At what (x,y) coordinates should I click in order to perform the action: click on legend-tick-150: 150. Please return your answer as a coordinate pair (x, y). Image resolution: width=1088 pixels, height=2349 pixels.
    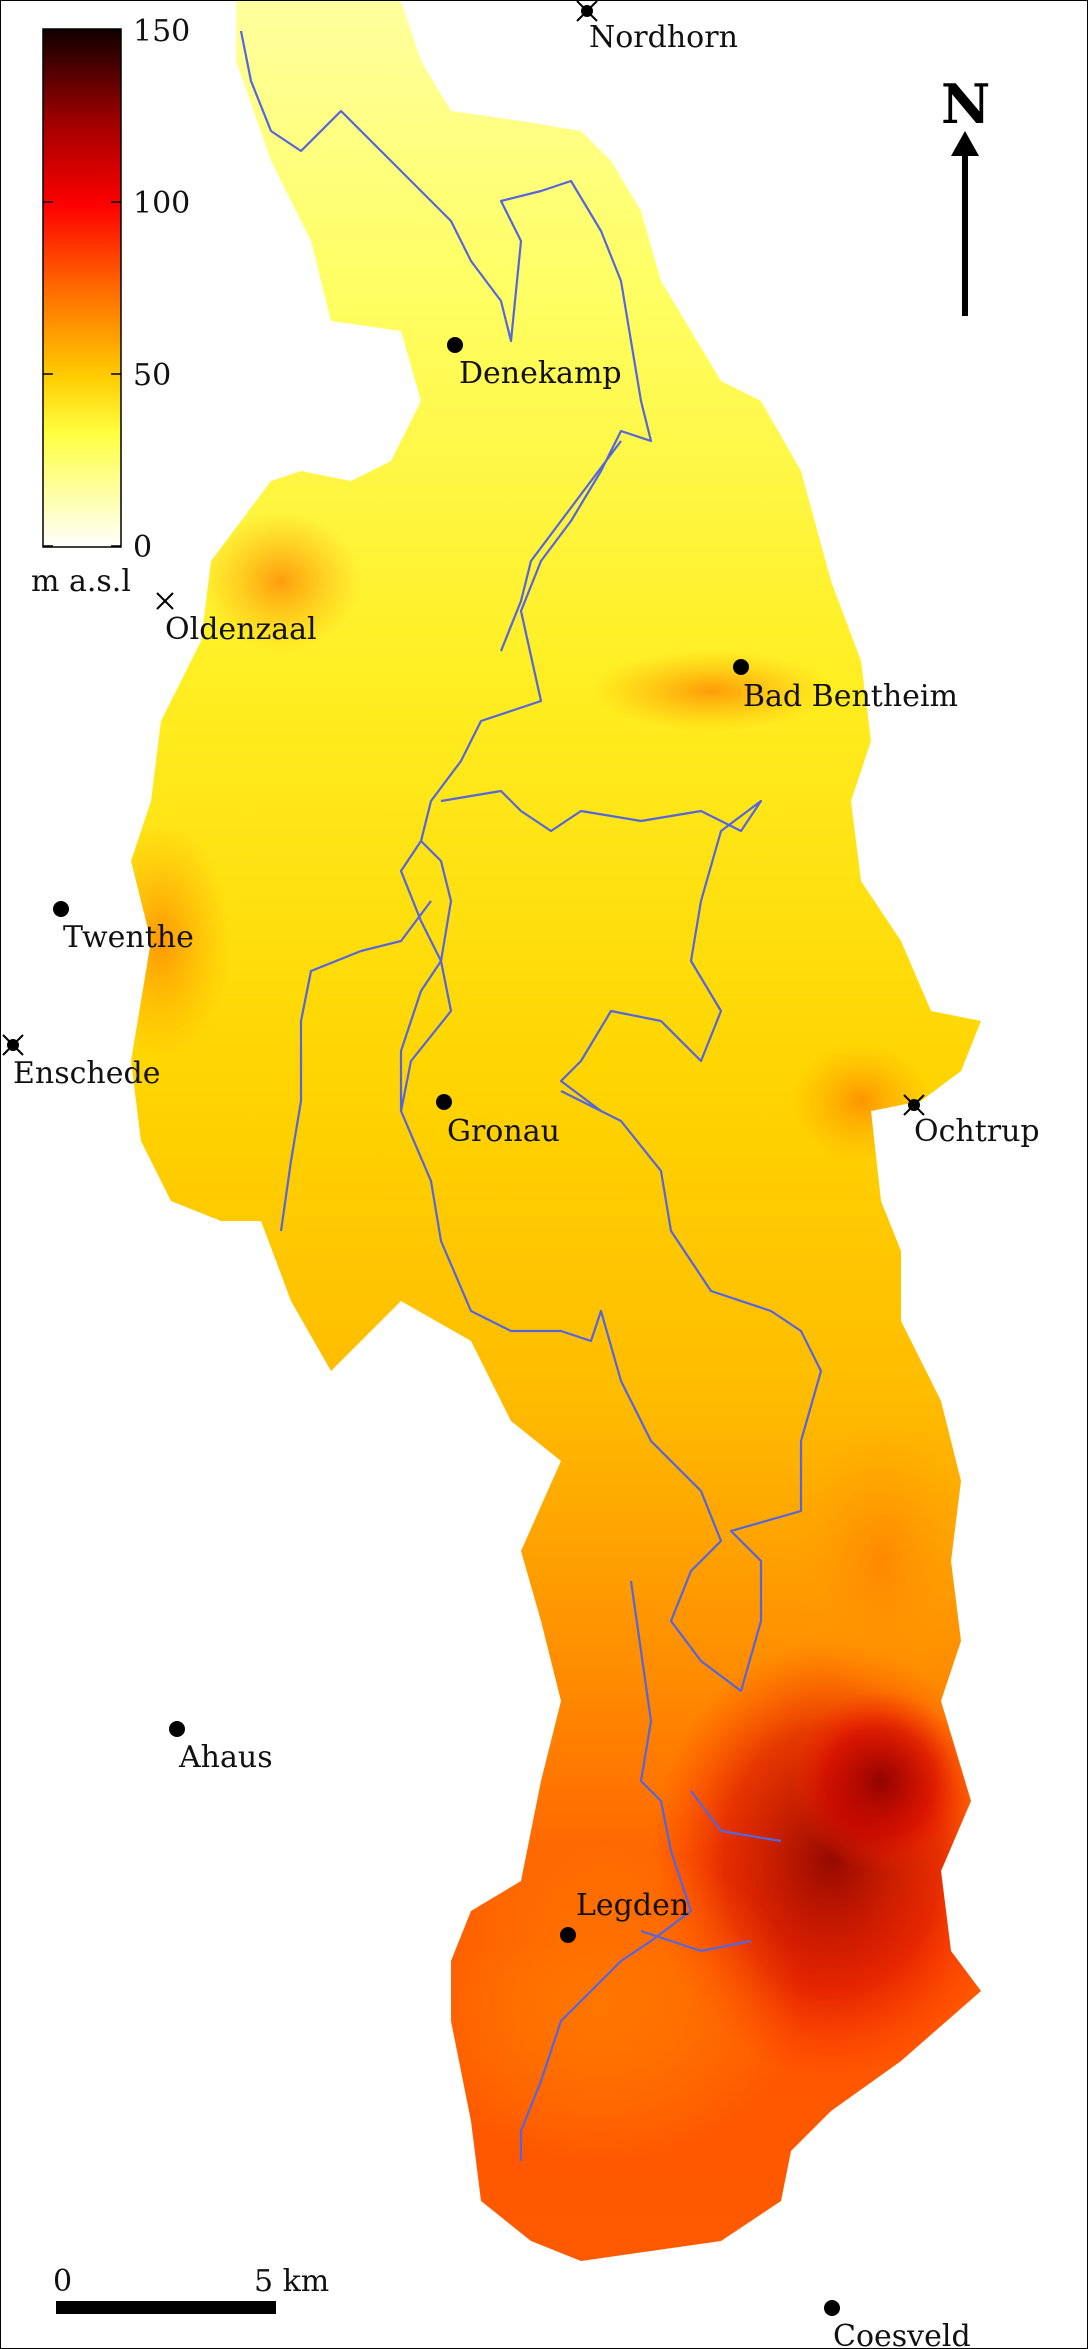
    Looking at the image, I should click on (161, 31).